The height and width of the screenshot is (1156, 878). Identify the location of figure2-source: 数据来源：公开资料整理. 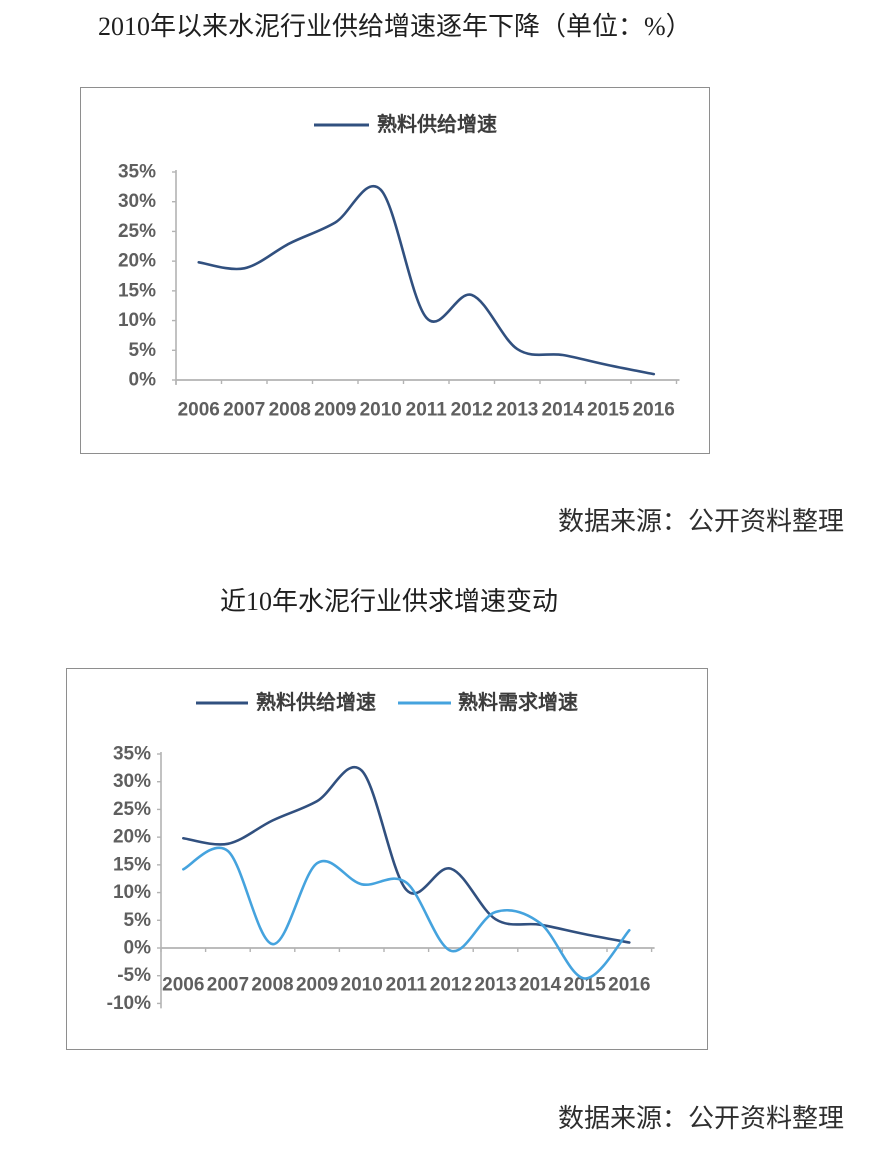
(700, 1118).